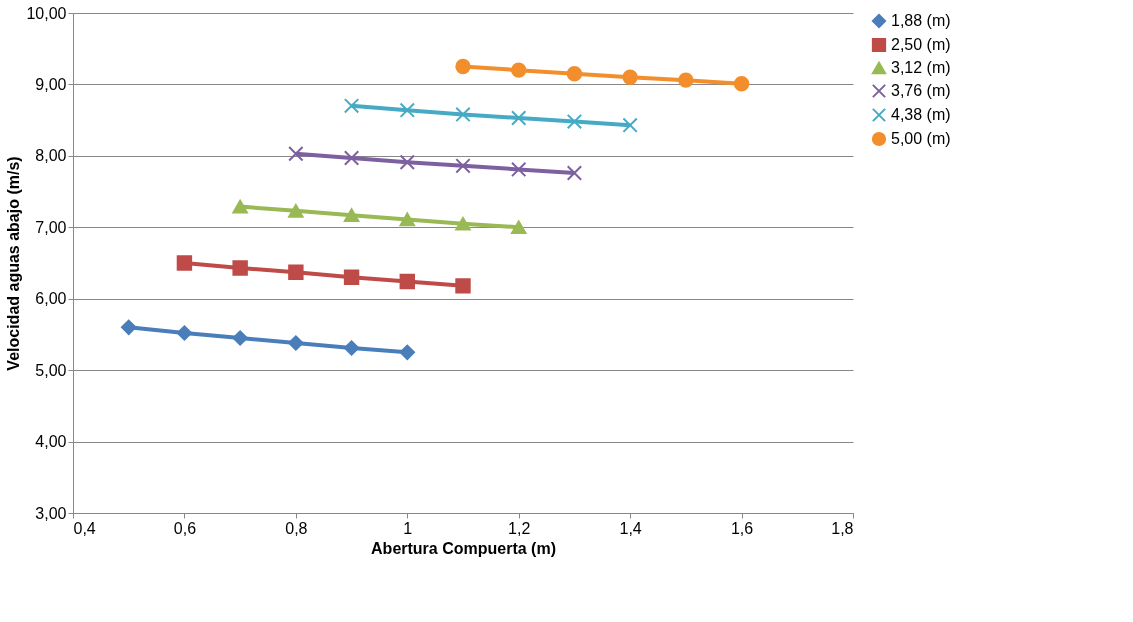 The width and height of the screenshot is (1133, 622). What do you see at coordinates (921, 90) in the screenshot?
I see `legend-label: 3,76 (m)` at bounding box center [921, 90].